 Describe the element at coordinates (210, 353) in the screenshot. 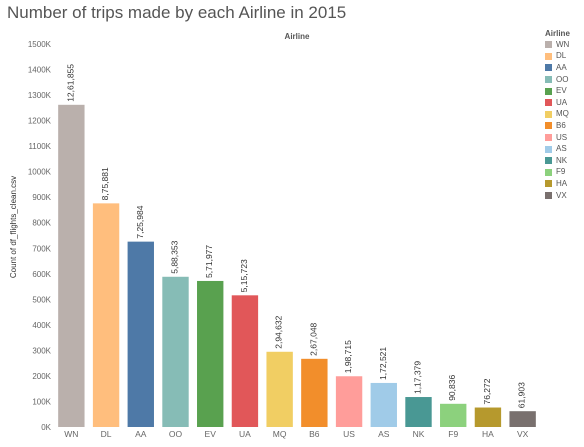

I see `bar-ev` at that location.